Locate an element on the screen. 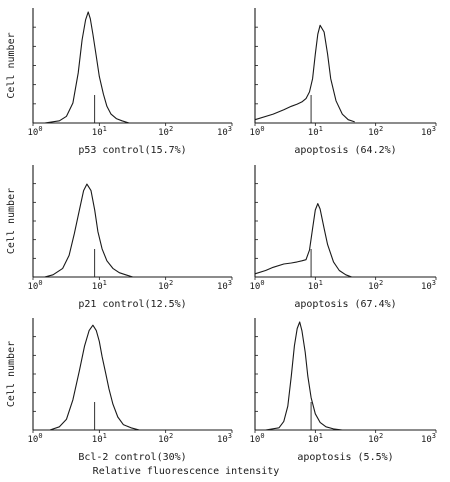 This screenshot has height=482, width=450. histogram-panel-2: 10⁰ 10¹ 10² 10³ apoptosis (64.2%) is located at coordinates (343, 82).